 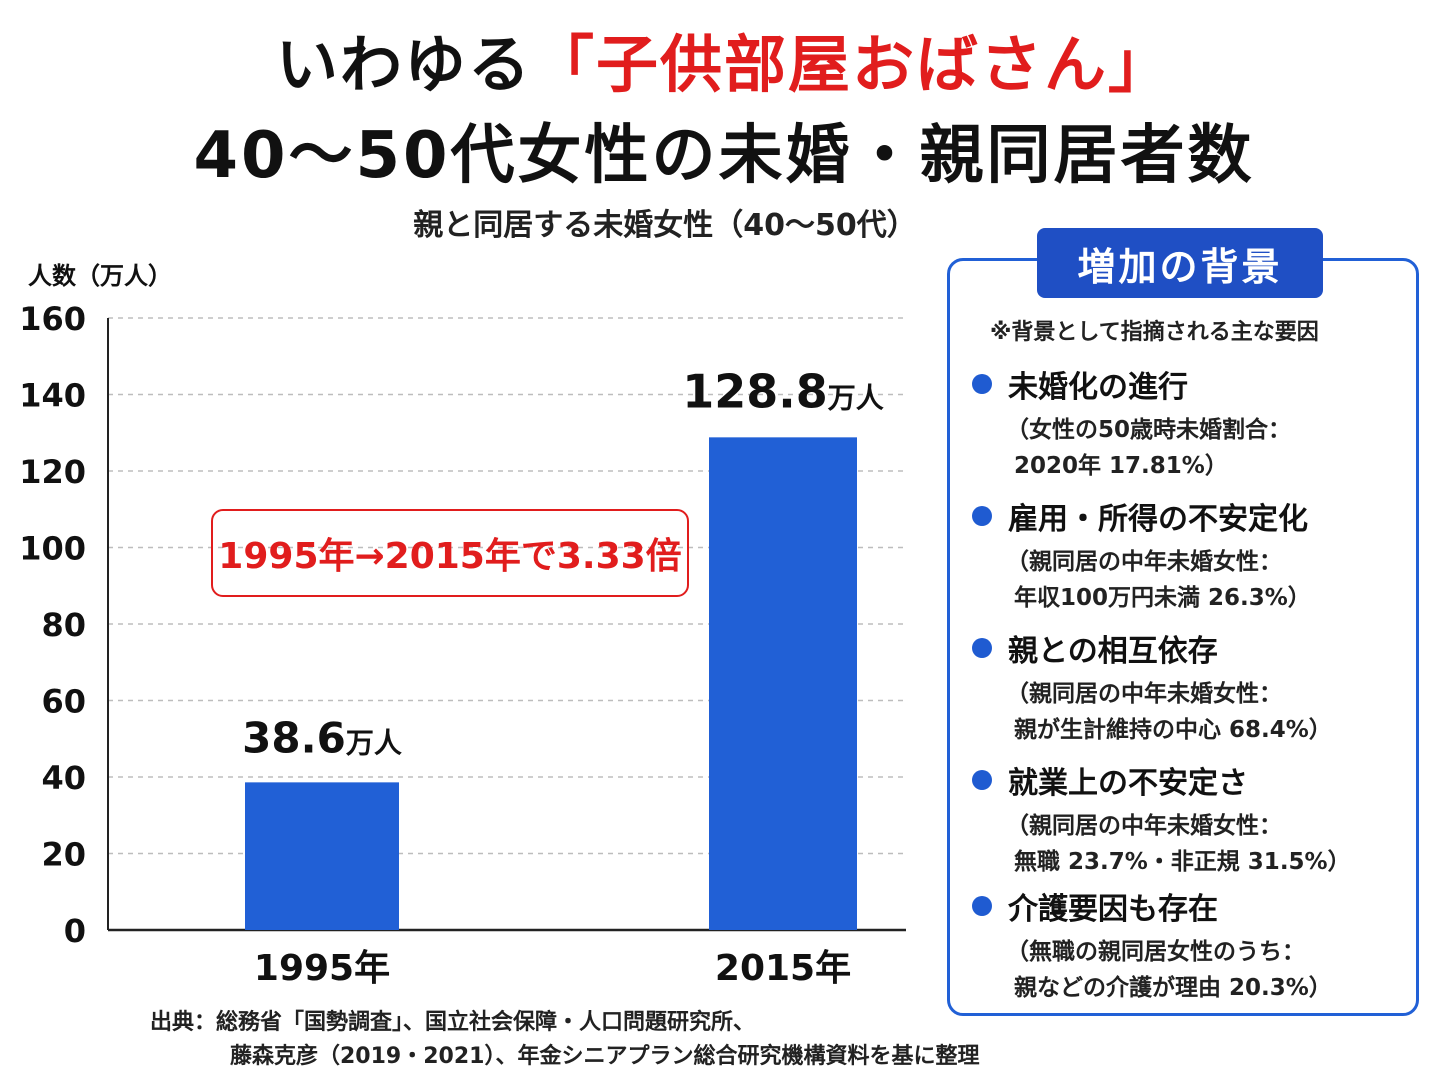 I want to click on bar-data-label: 128.8万人, so click(x=783, y=391).